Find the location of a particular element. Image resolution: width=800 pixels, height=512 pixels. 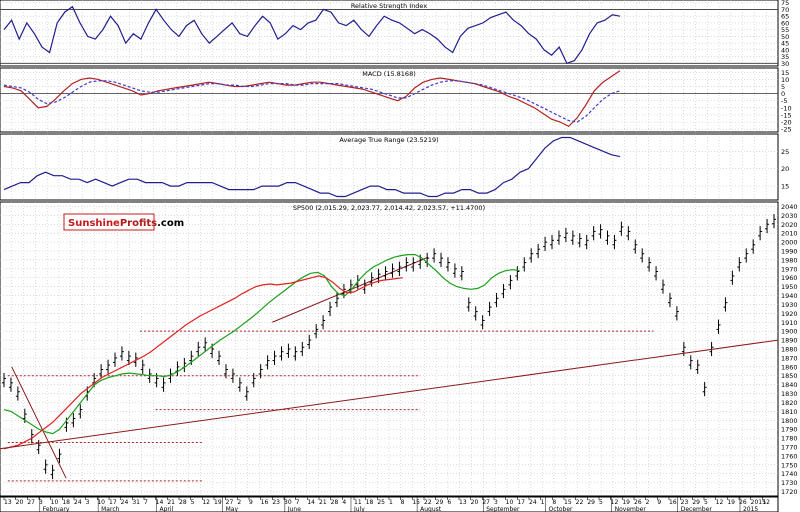

trend-segment is located at coordinates (39, 422).